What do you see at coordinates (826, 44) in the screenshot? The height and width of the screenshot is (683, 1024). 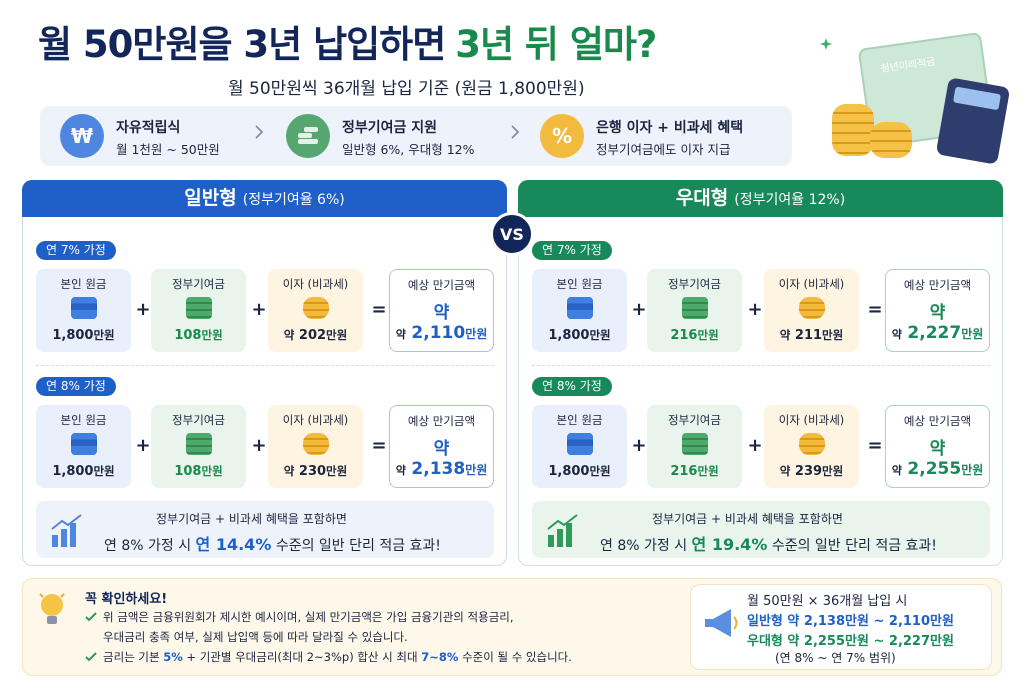 I see `sparkle` at bounding box center [826, 44].